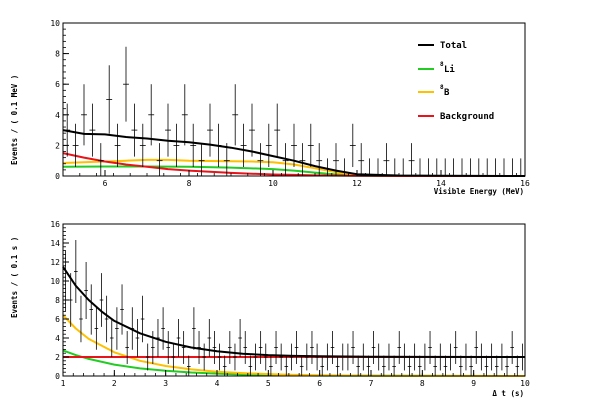  Describe the element at coordinates (217, 383) in the screenshot. I see `x-tick-label: 4` at that location.